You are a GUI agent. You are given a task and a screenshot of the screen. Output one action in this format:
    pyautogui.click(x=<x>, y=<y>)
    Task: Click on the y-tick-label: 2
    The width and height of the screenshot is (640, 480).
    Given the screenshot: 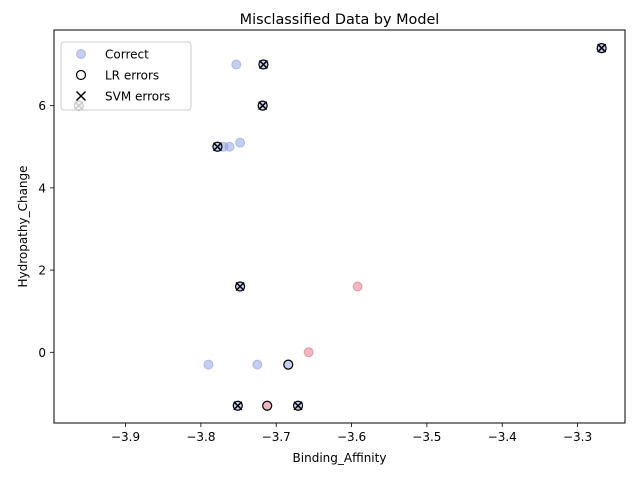 What is the action you would take?
    pyautogui.click(x=42, y=271)
    